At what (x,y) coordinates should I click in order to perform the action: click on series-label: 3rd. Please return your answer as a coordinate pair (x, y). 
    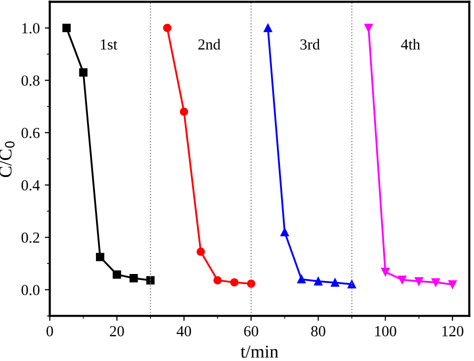
    Looking at the image, I should click on (310, 44).